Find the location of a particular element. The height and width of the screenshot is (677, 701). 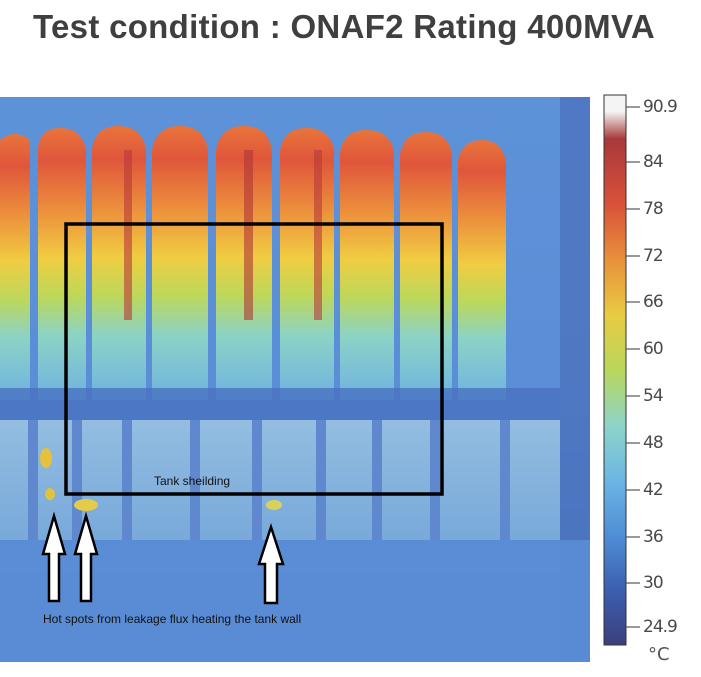

lower-tank is located at coordinates (280, 480).